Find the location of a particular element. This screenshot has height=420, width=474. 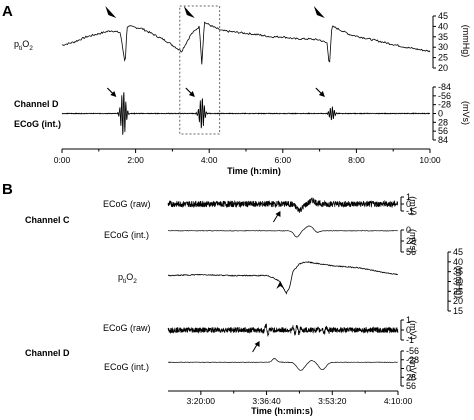

a-x-tick-label: 10:00 is located at coordinates (430, 160).